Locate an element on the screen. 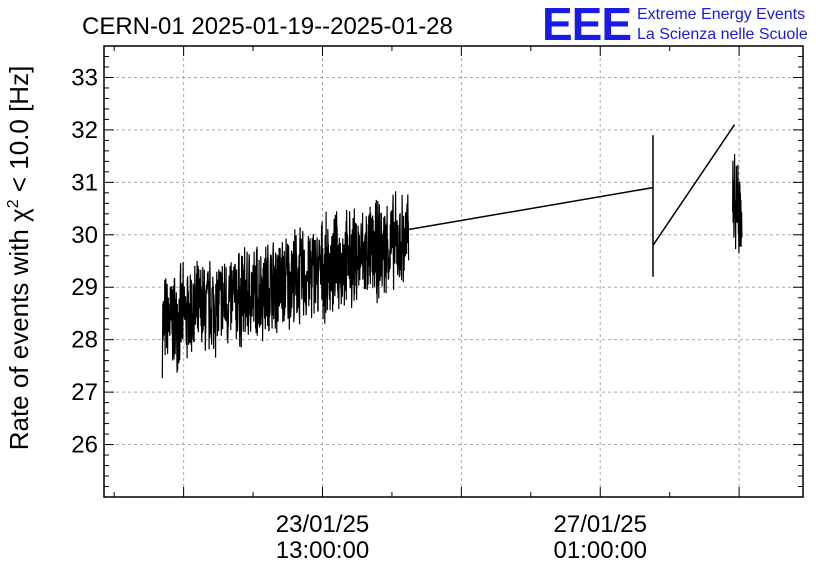 The width and height of the screenshot is (836, 572). y-tick-label: 28 is located at coordinates (84, 340).